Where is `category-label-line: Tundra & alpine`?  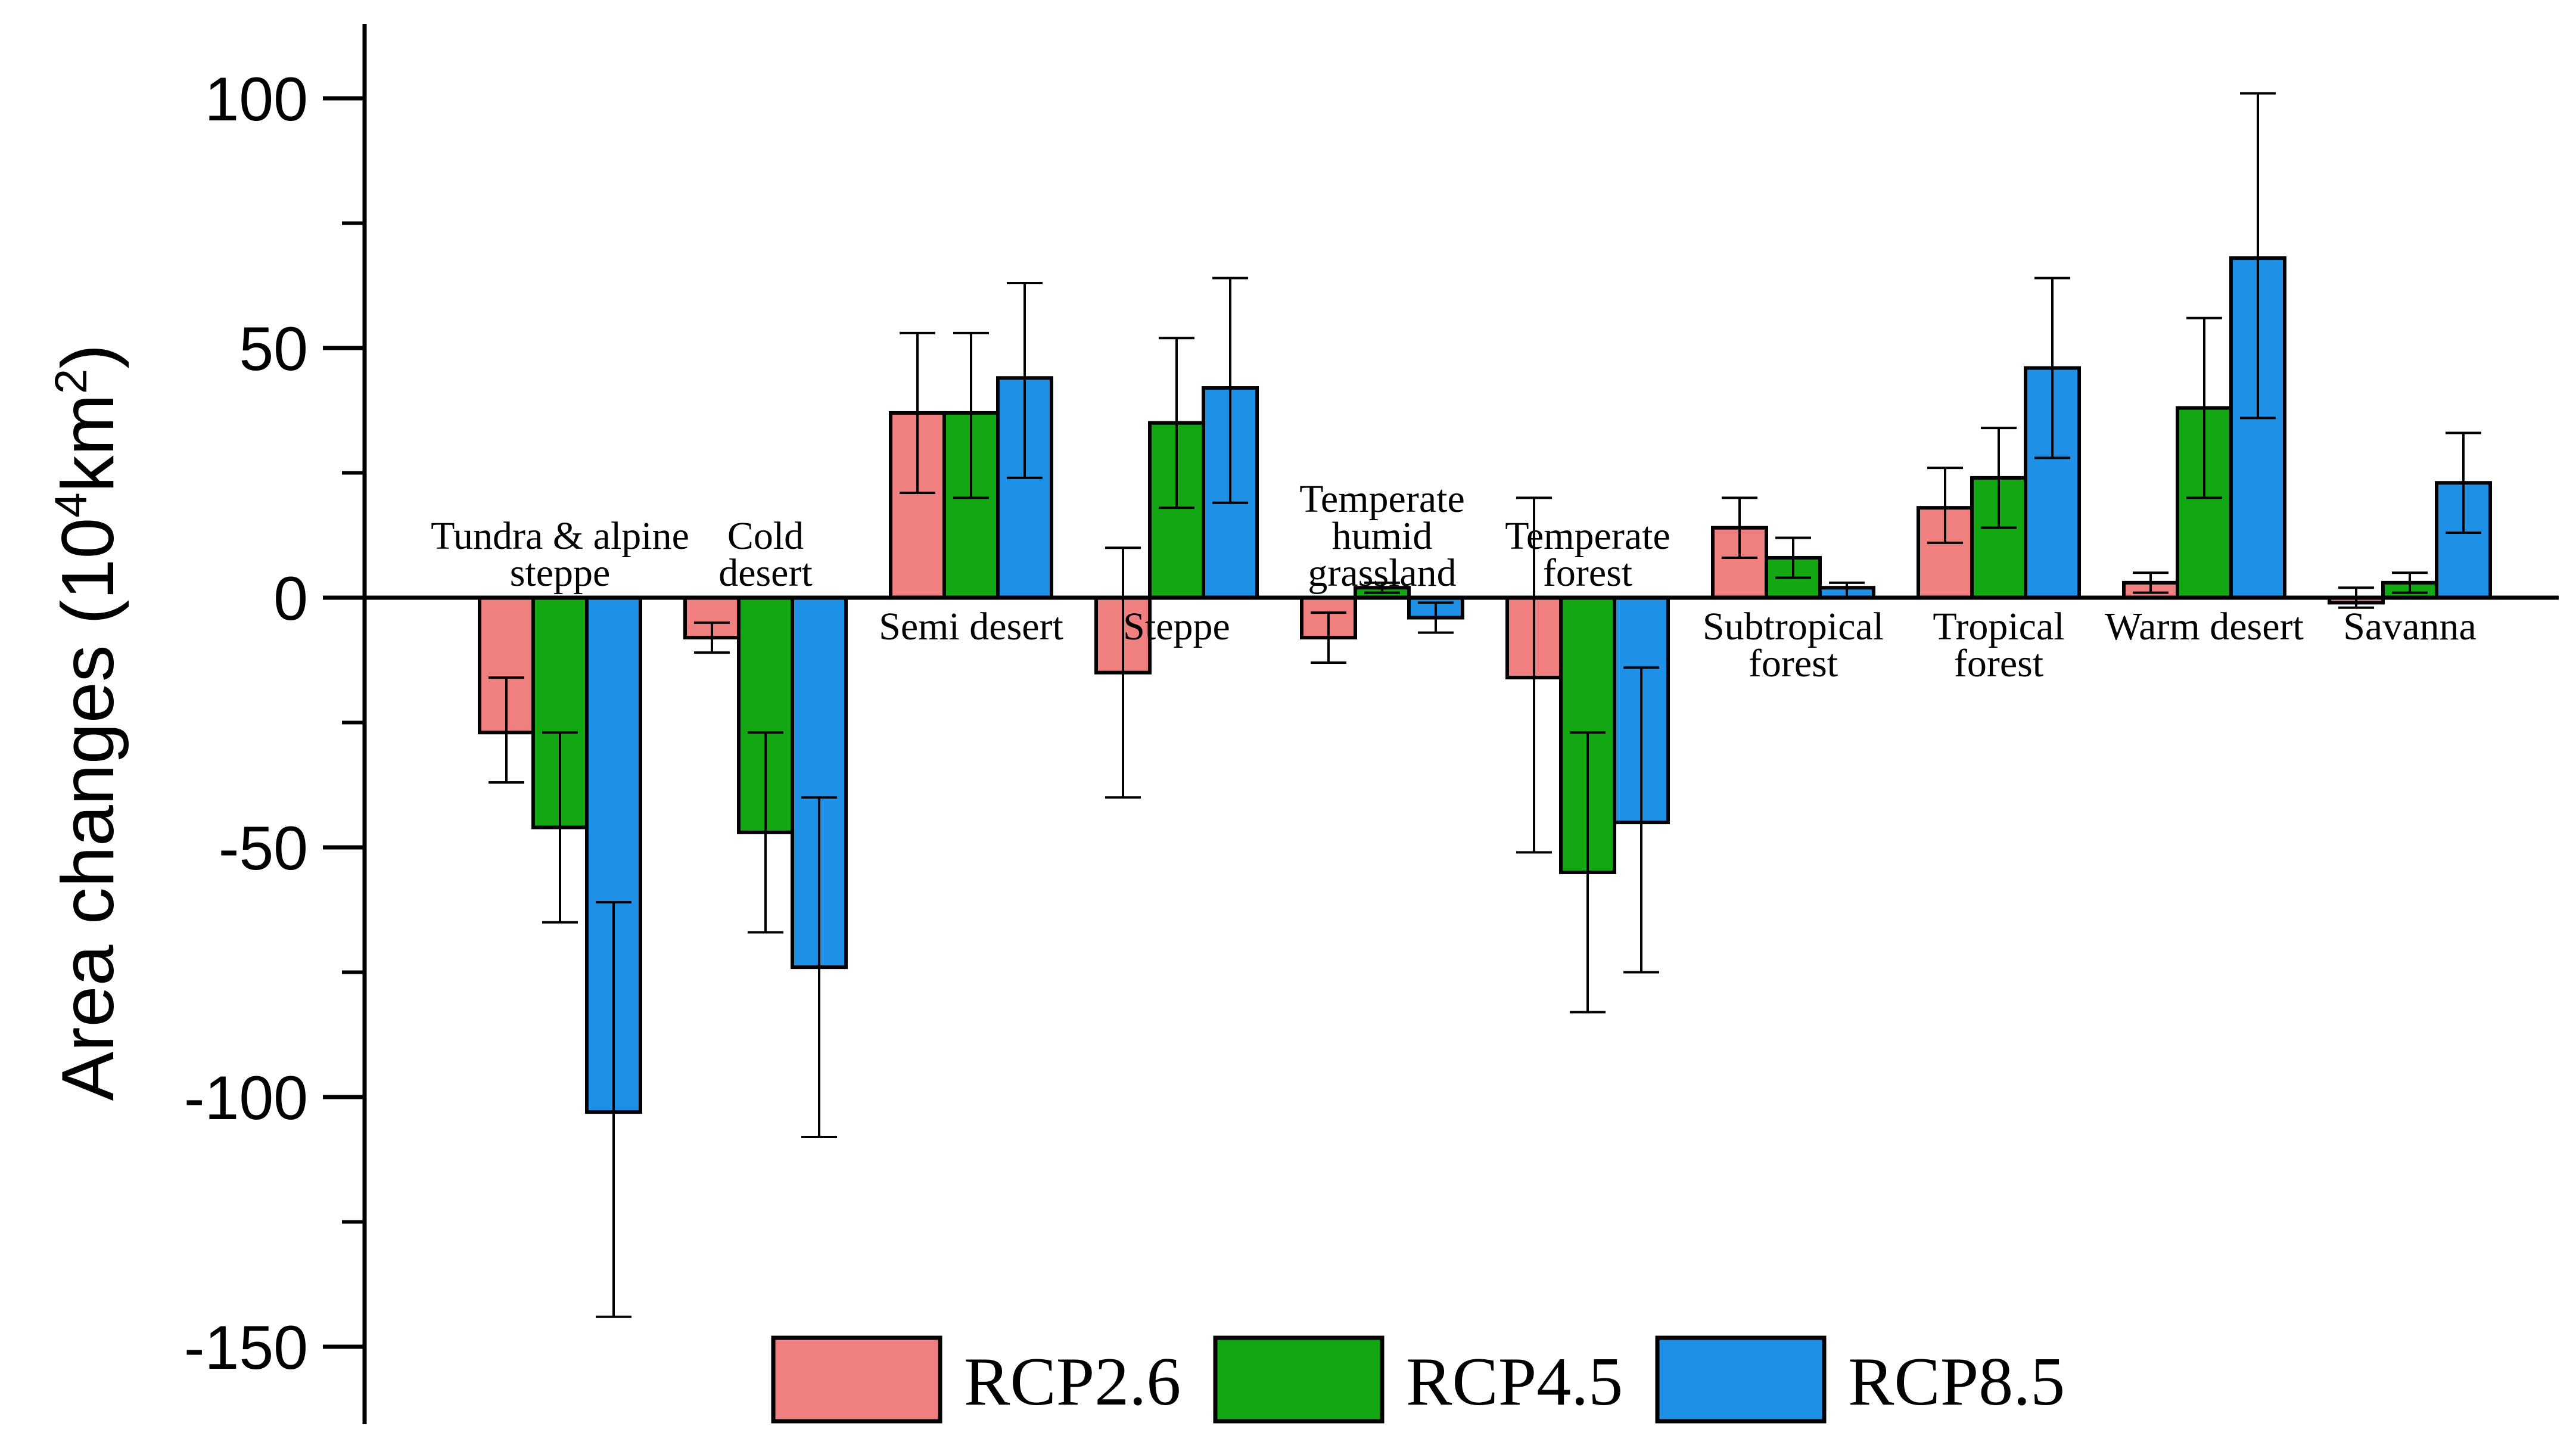 category-label-line: Tundra & alpine is located at coordinates (560, 536).